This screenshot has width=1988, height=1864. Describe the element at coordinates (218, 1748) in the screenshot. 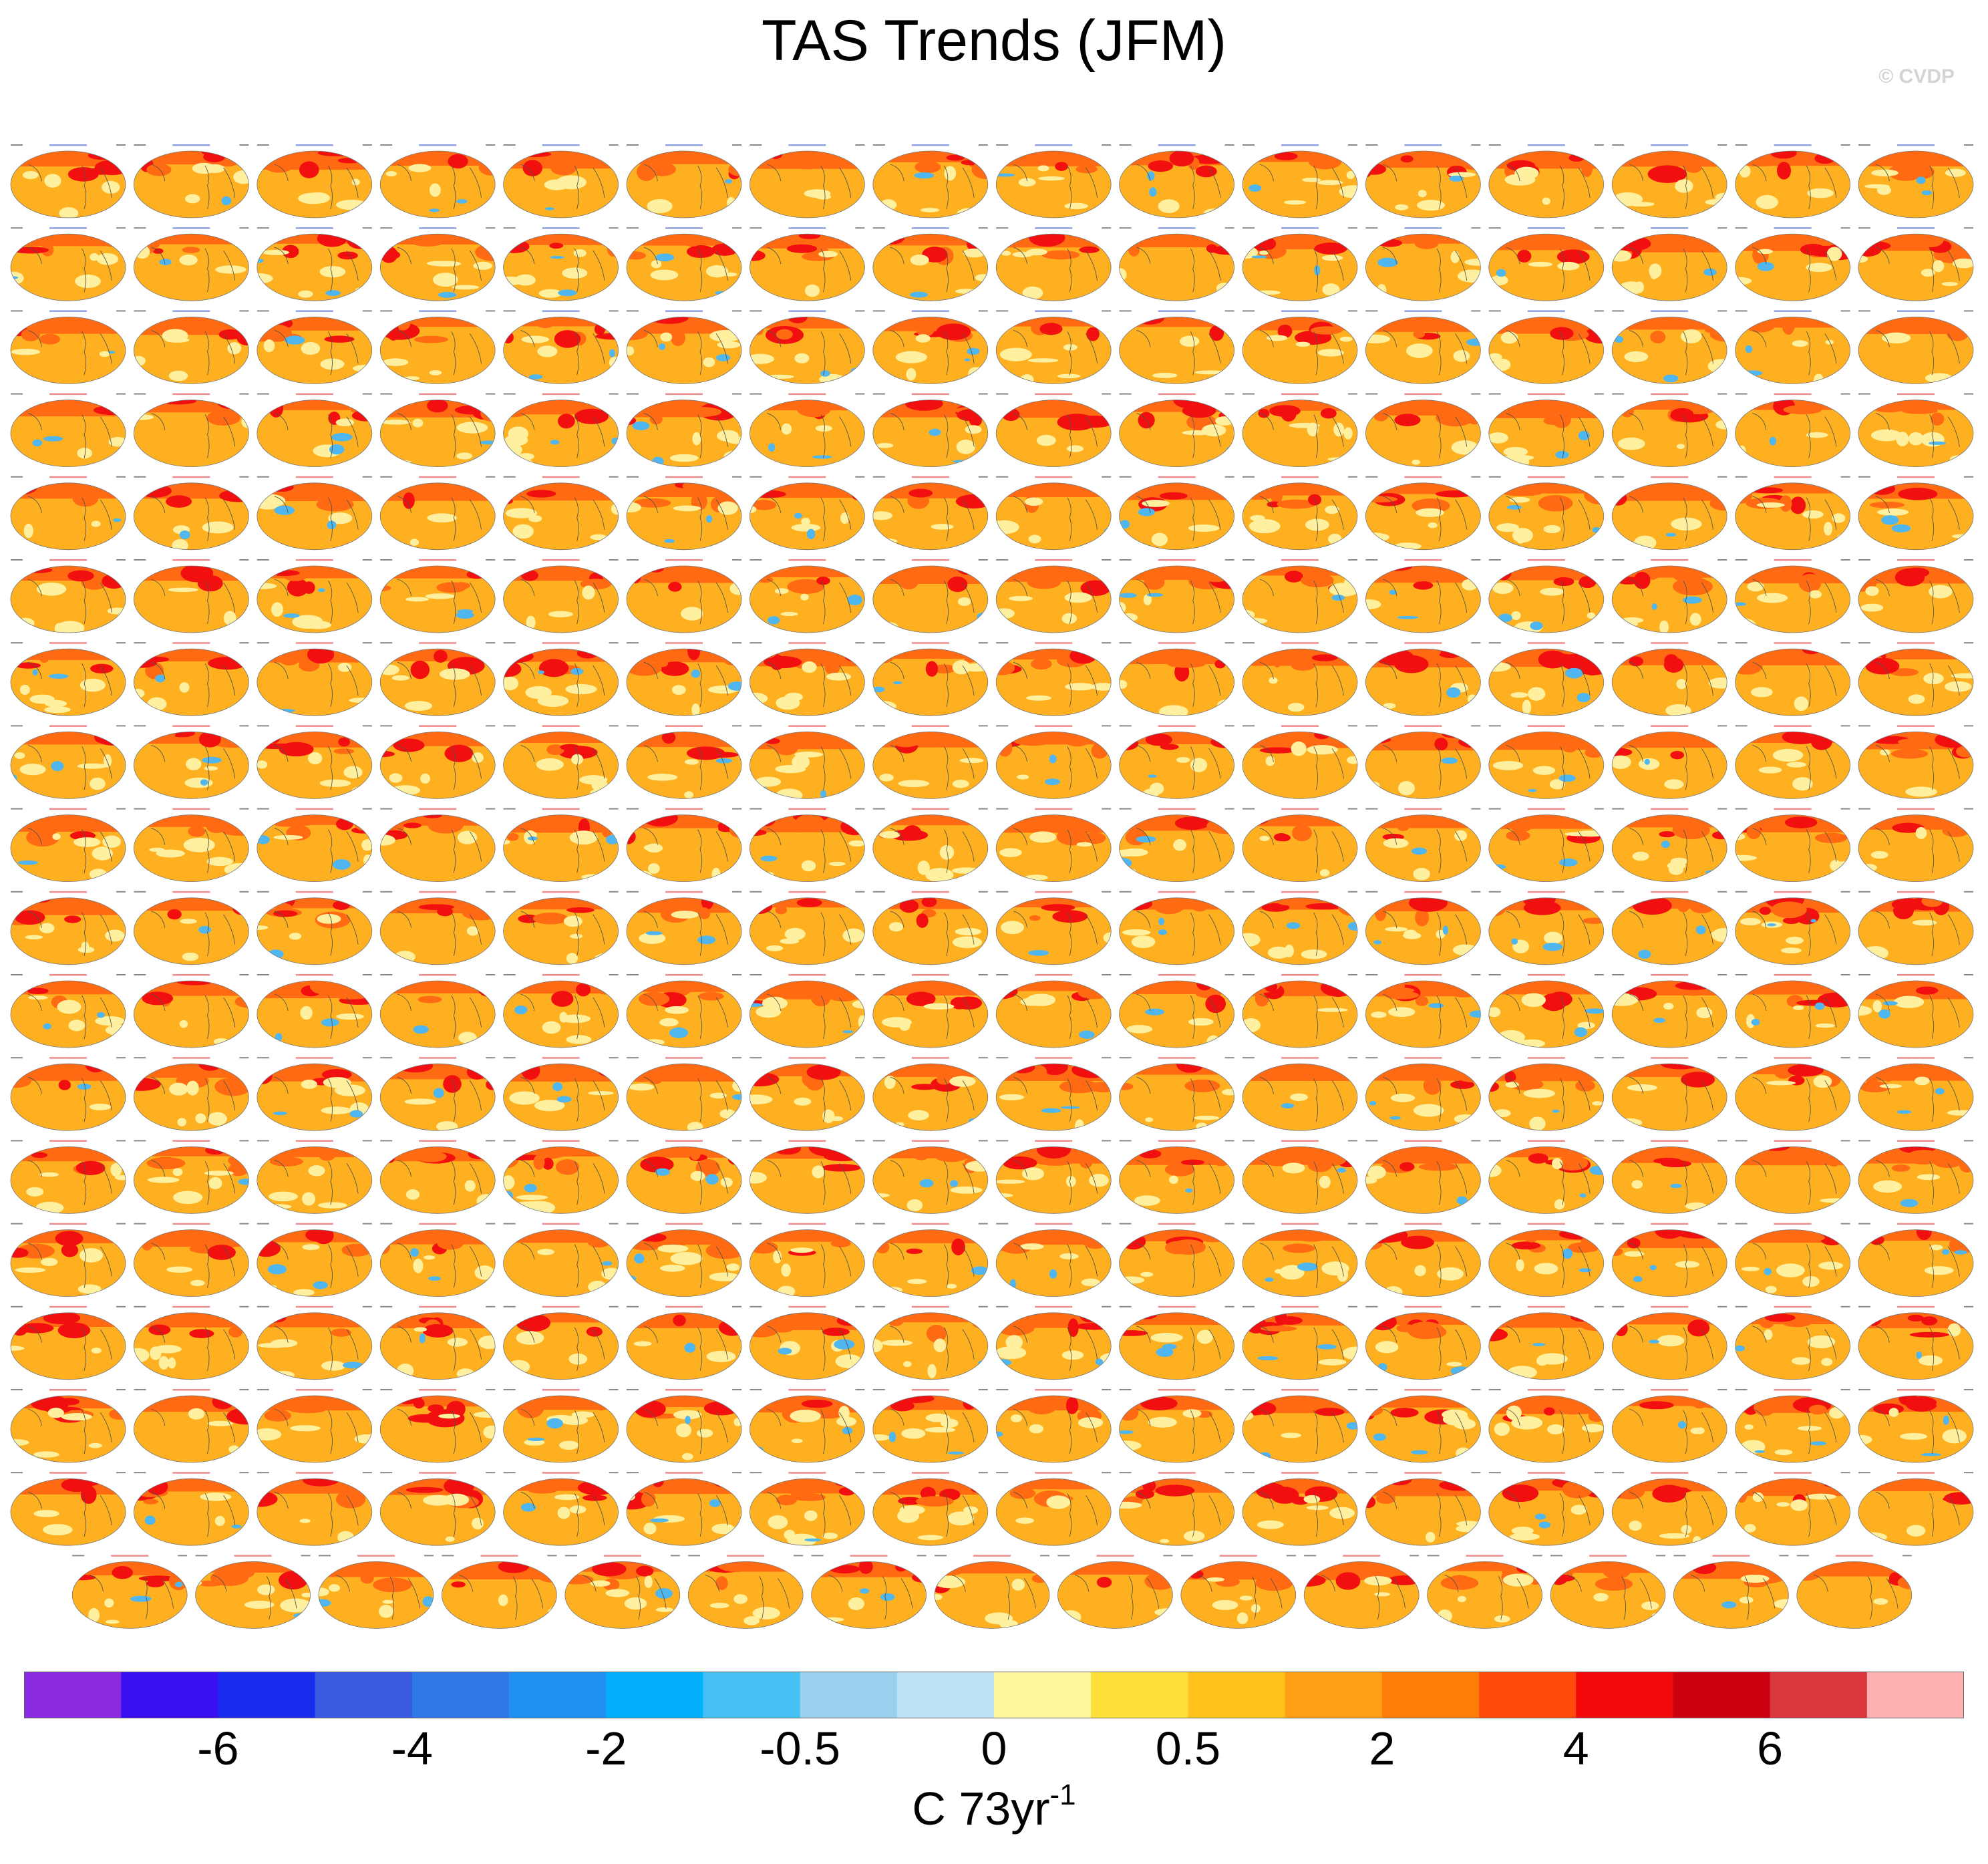

I see `colorbar-tick-label: -6` at that location.